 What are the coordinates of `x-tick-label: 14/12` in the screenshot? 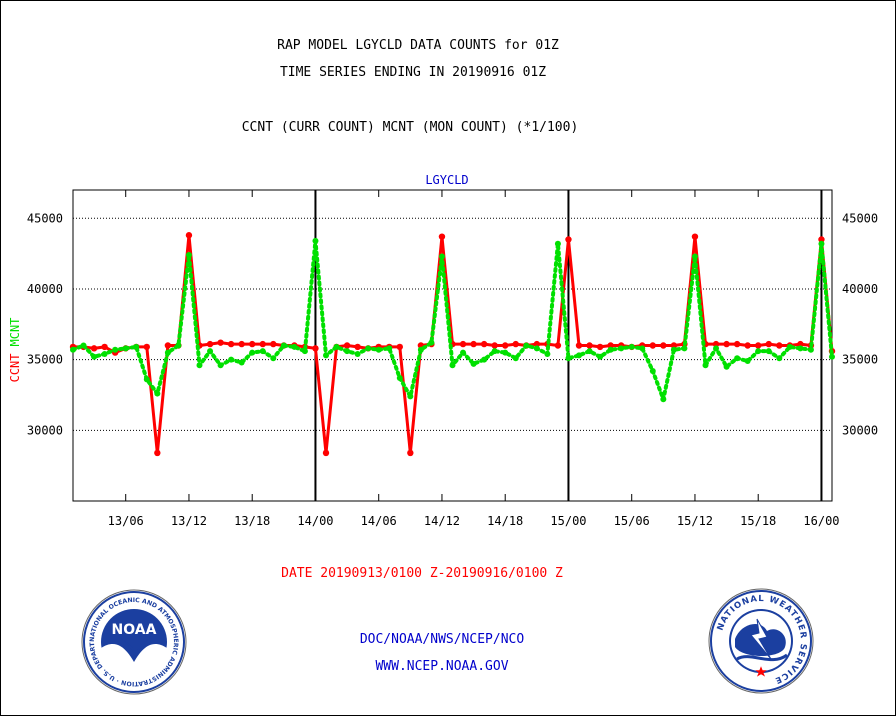 It's located at (442, 521).